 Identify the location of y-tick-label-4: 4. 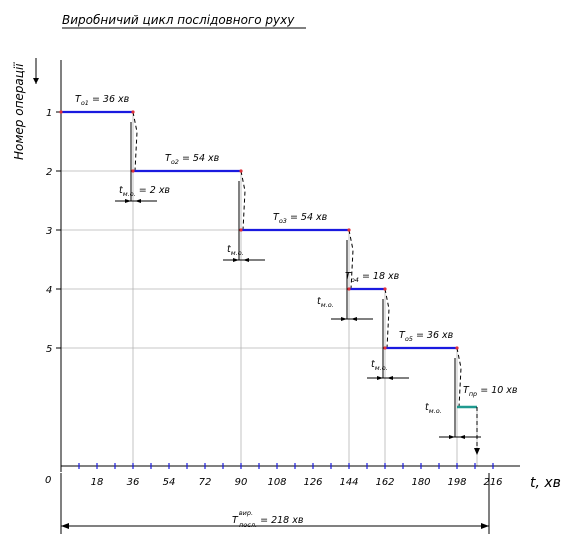
(49, 290).